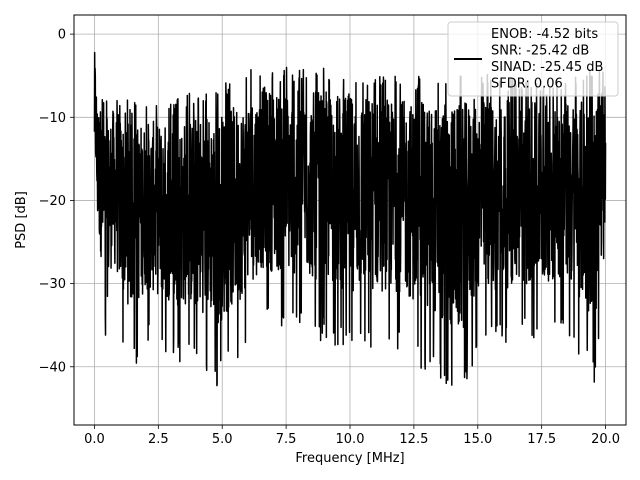 This screenshot has height=480, width=640. I want to click on y-axis-label: PSD [dB], so click(21, 220).